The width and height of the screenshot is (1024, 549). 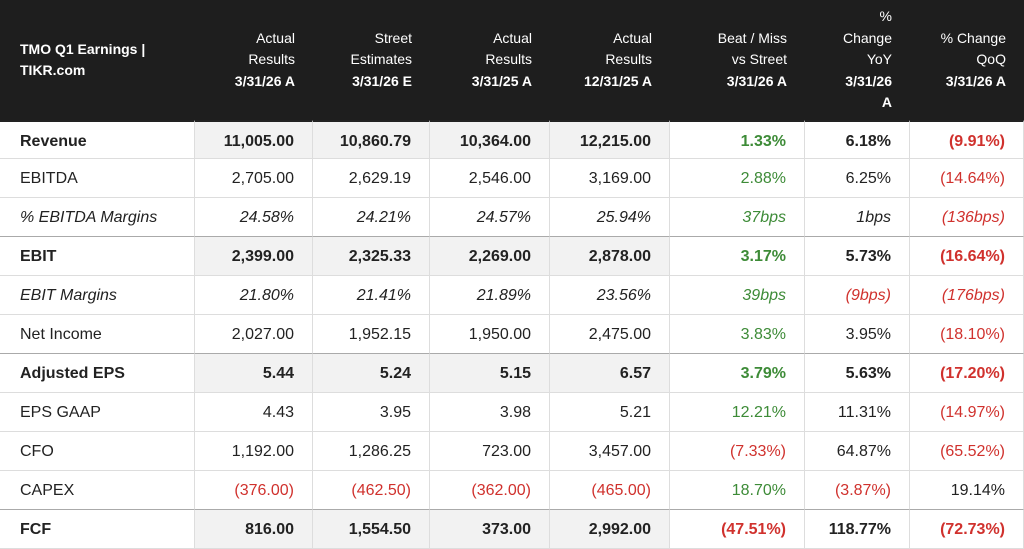 I want to click on cell: (462.50), so click(x=371, y=490).